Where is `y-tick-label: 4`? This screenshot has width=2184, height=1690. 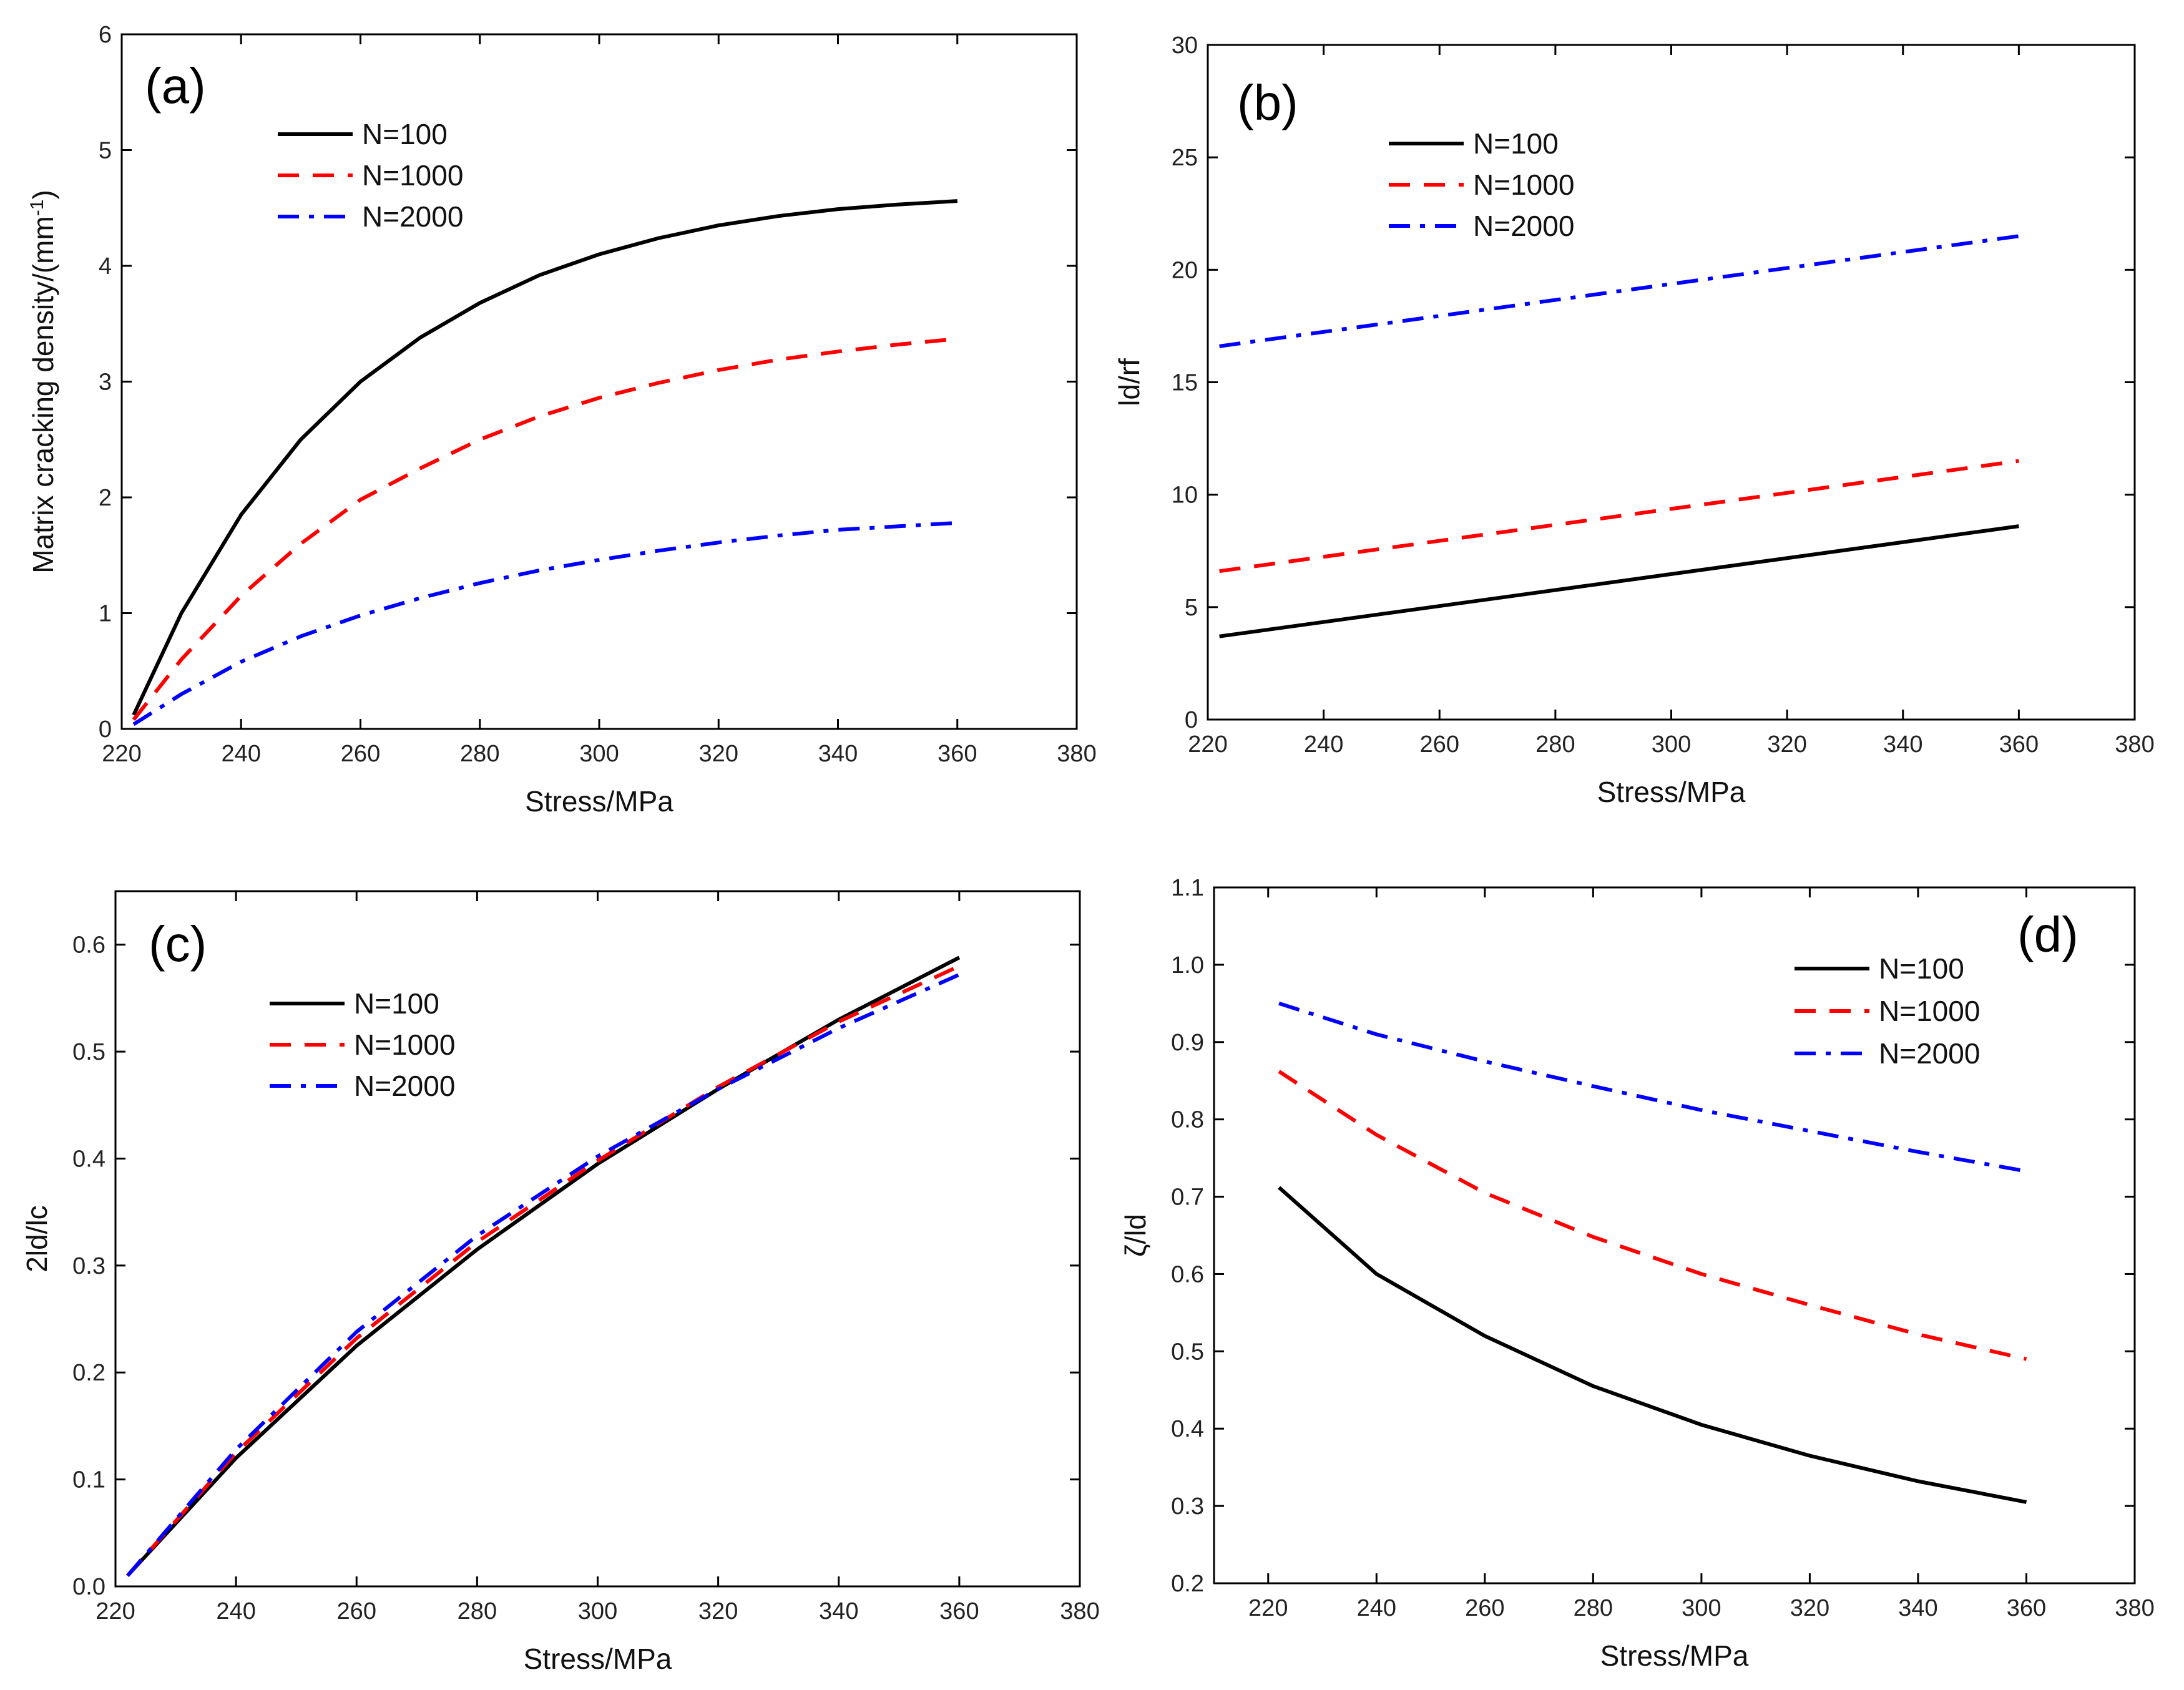
y-tick-label: 4 is located at coordinates (106, 266).